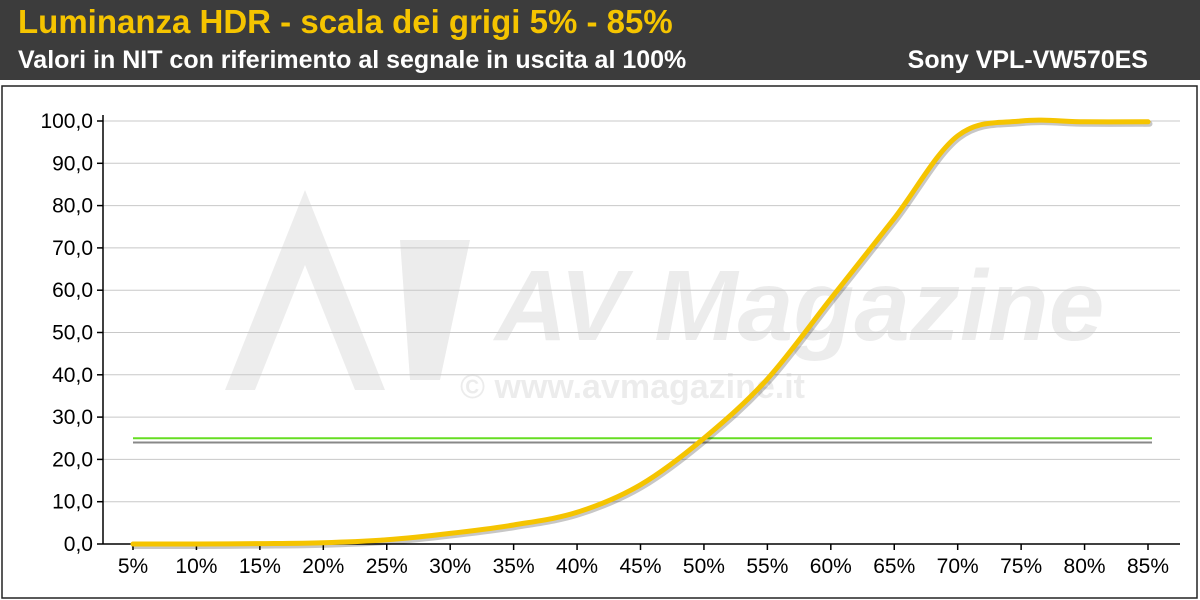 Image resolution: width=1200 pixels, height=600 pixels. I want to click on y-tick-label: 80,0, so click(72, 206).